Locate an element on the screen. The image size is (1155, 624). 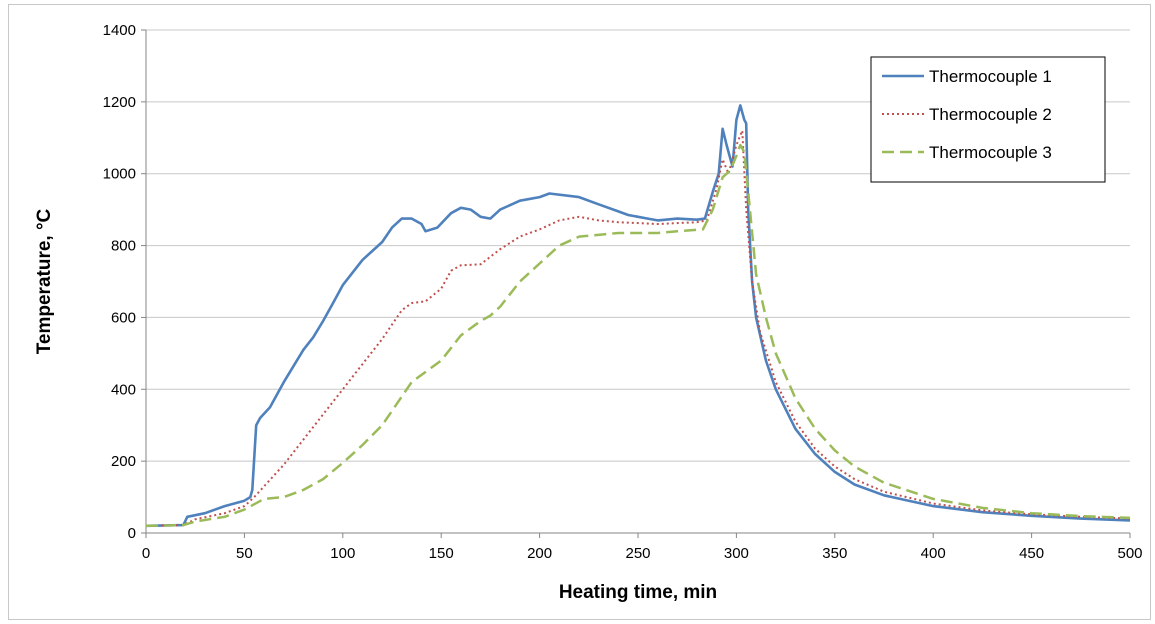
y-axis-title: Temperature, °C is located at coordinates (44, 281).